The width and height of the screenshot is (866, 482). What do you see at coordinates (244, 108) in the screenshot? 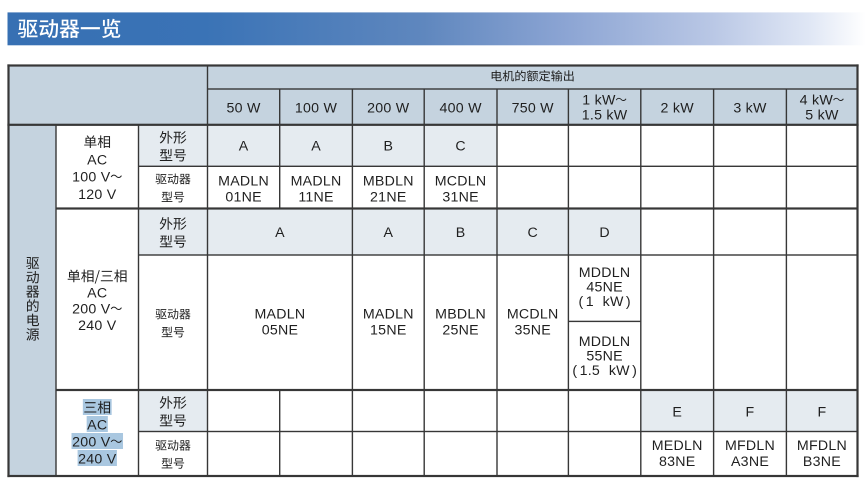
I see `svg-text: 50 W` at bounding box center [244, 108].